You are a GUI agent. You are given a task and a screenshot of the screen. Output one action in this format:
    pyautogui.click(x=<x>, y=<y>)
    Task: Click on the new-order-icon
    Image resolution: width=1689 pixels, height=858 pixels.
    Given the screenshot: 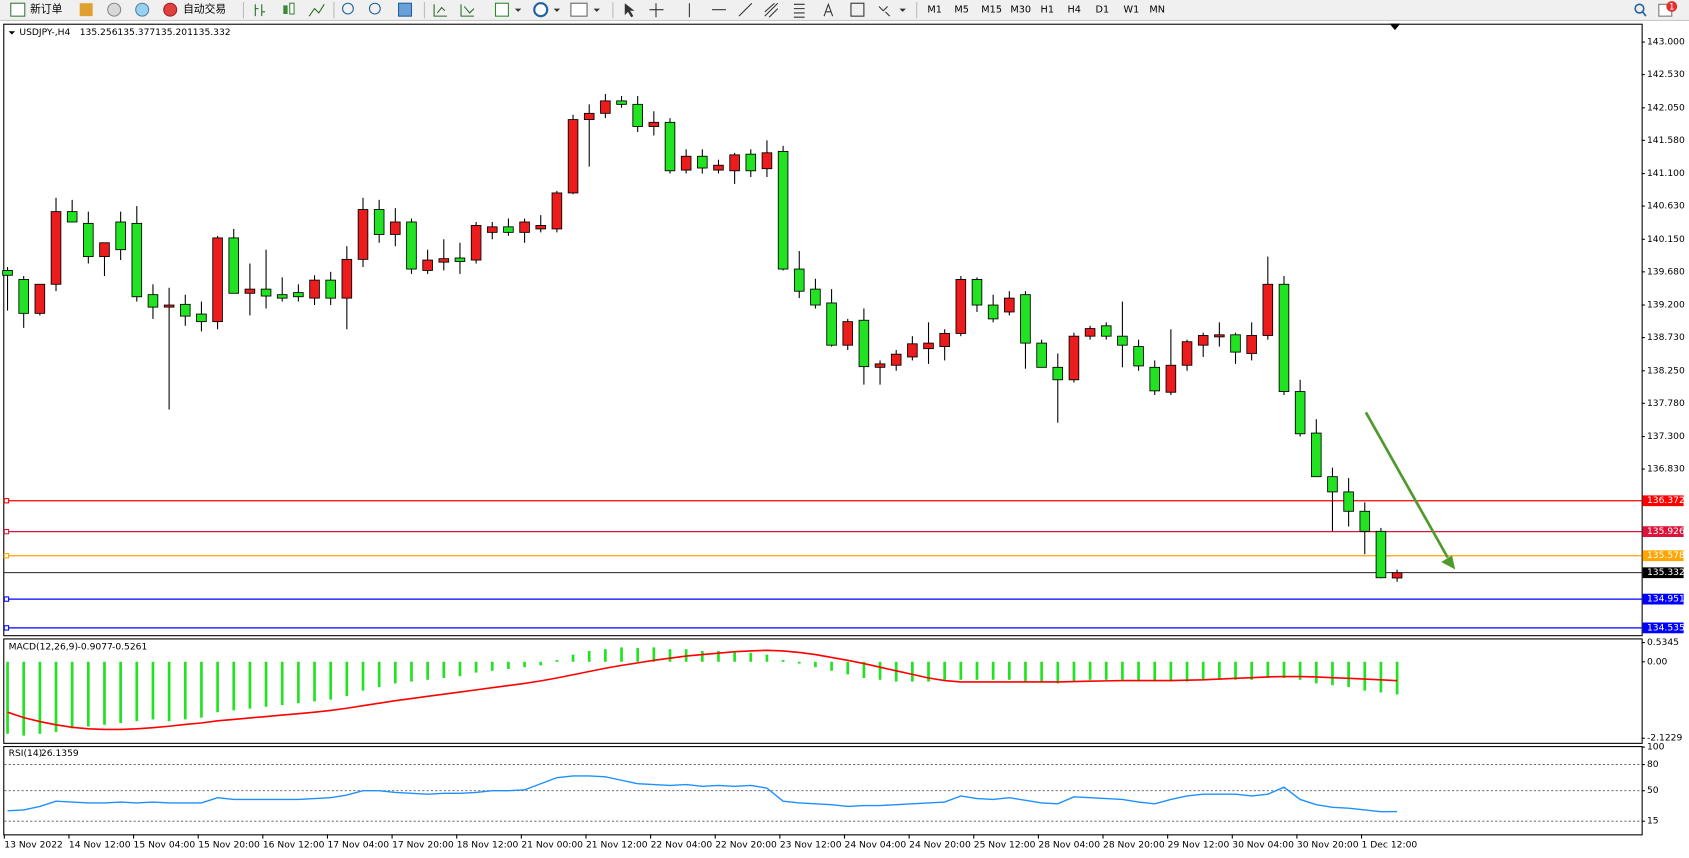 What is the action you would take?
    pyautogui.click(x=18, y=9)
    